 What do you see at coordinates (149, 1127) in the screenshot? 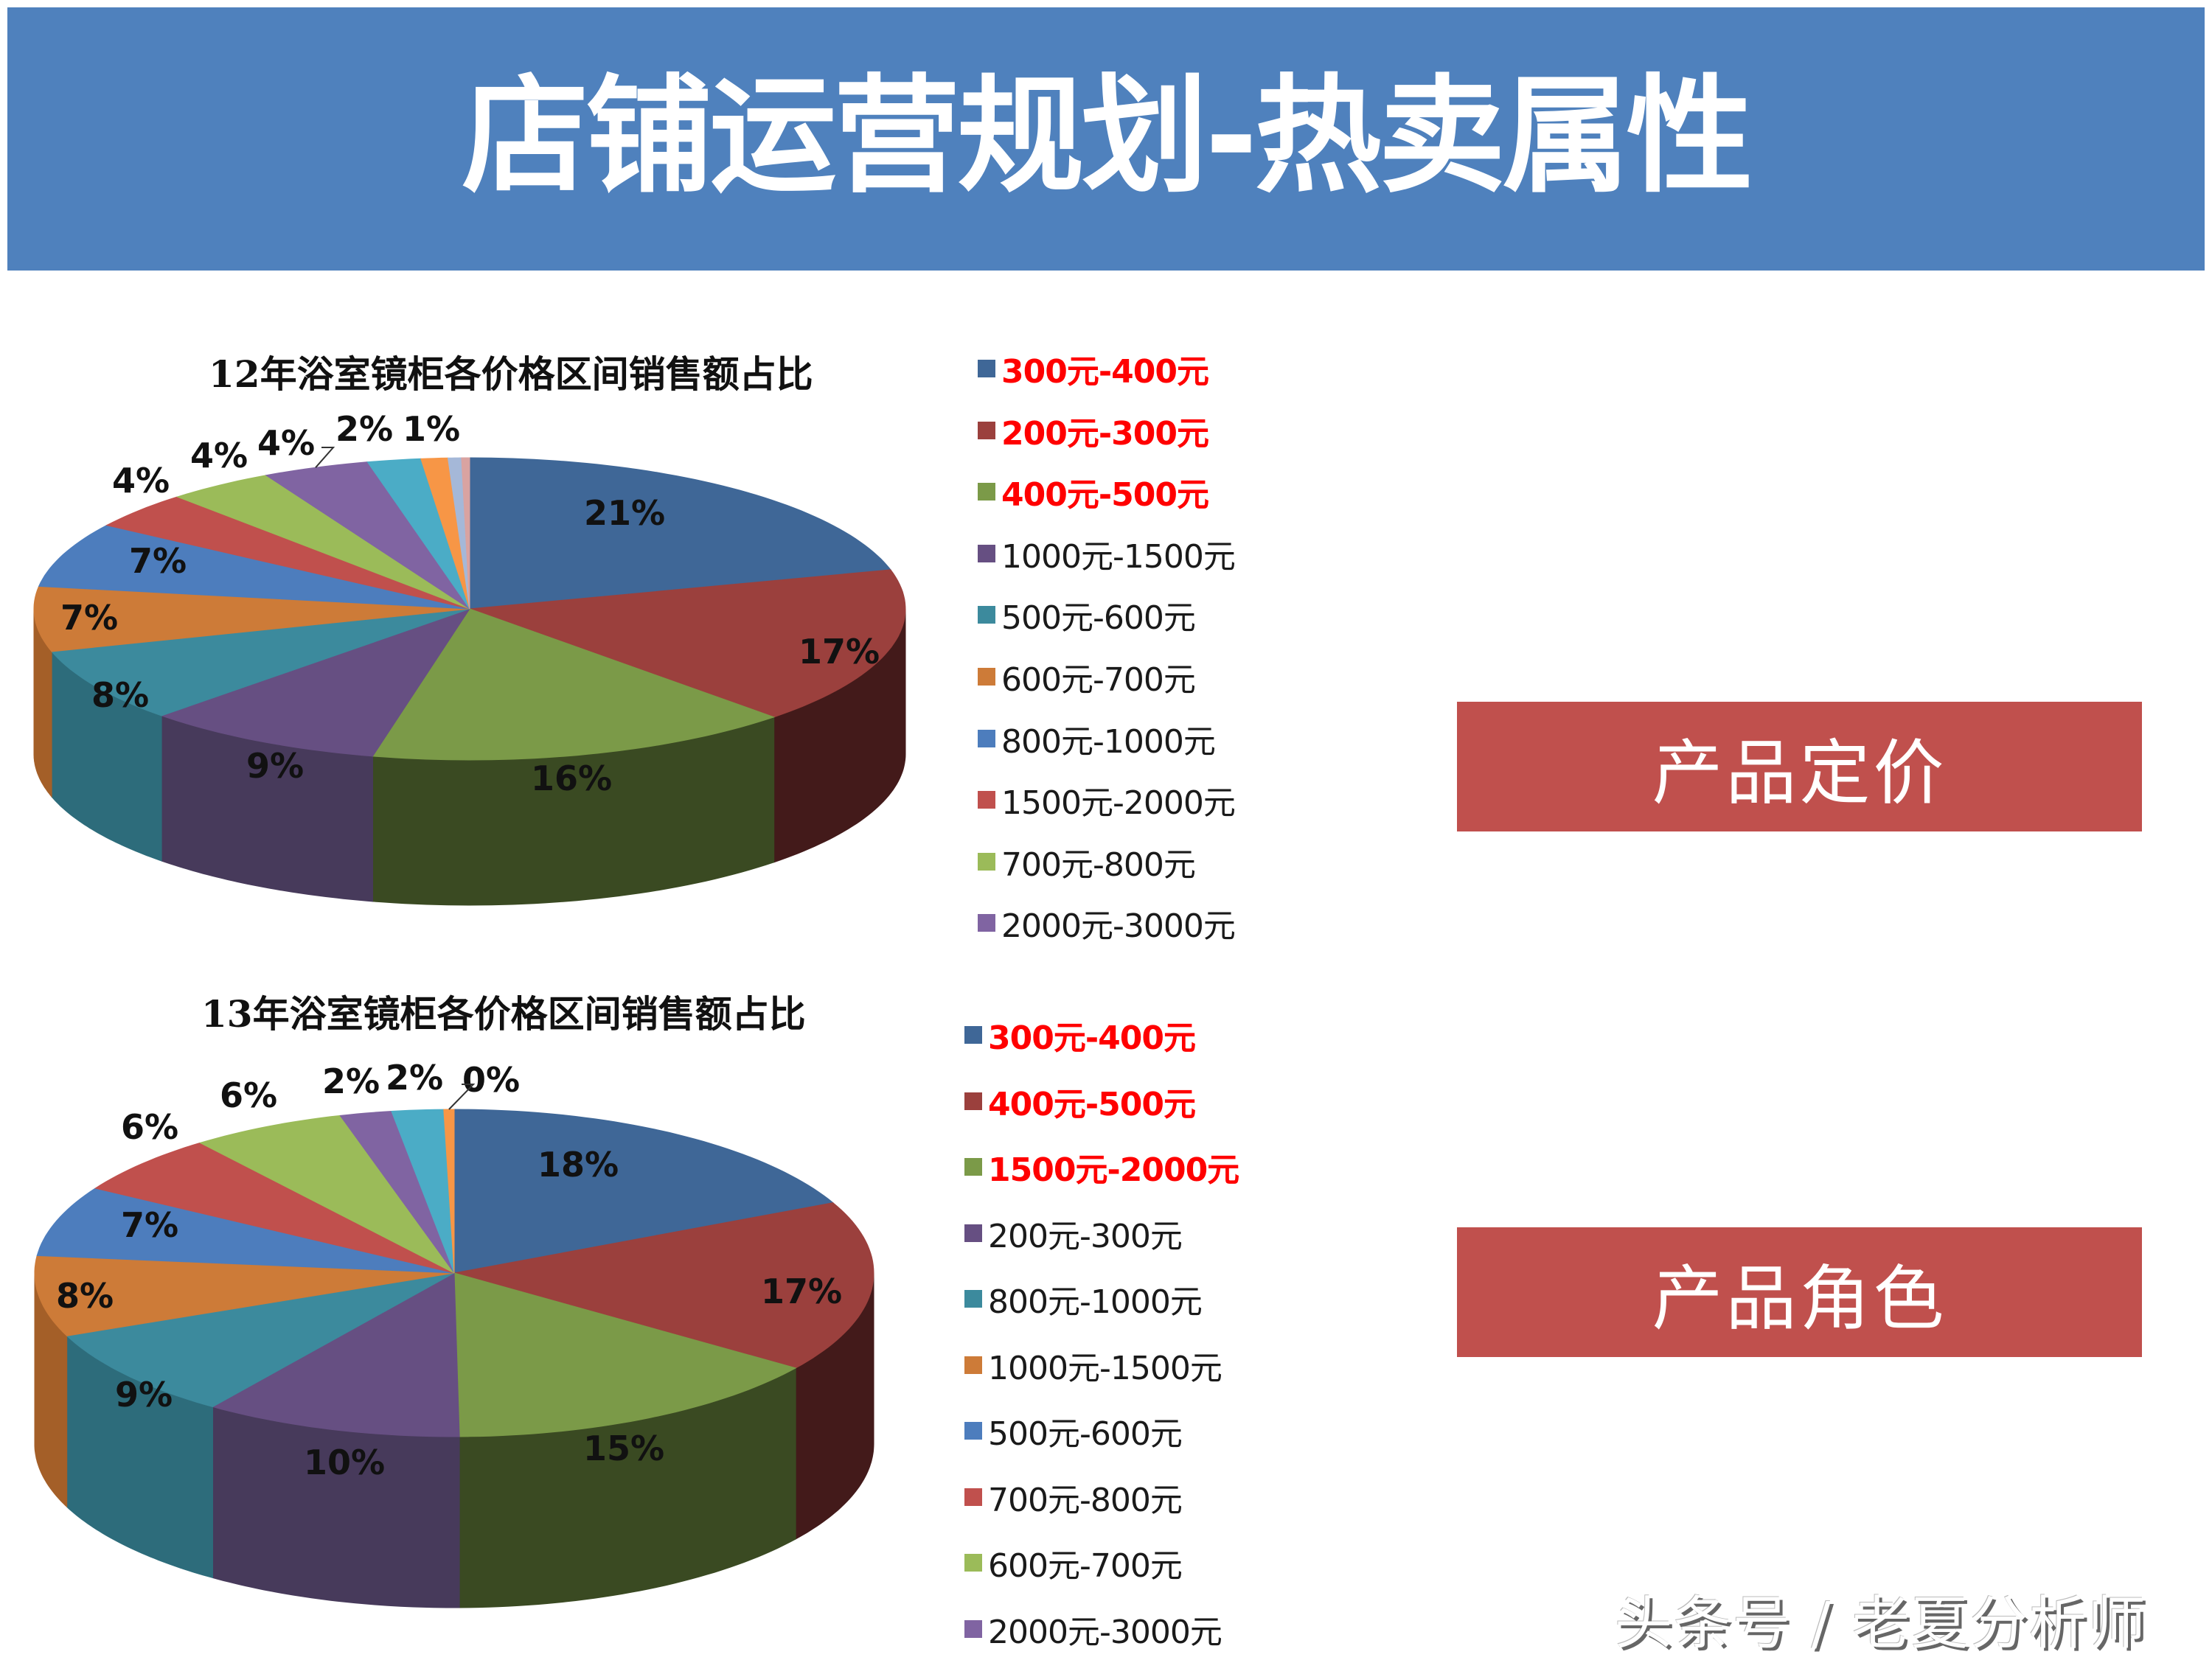
I see `slice-percent-label: 6%` at bounding box center [149, 1127].